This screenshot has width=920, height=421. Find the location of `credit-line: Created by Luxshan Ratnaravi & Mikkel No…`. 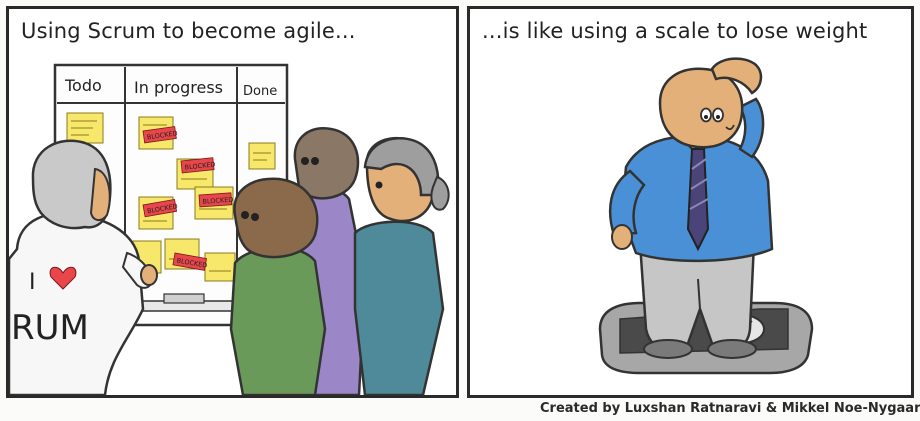

credit-line: Created by Luxshan Ratnaravi & Mikkel No… is located at coordinates (730, 408).